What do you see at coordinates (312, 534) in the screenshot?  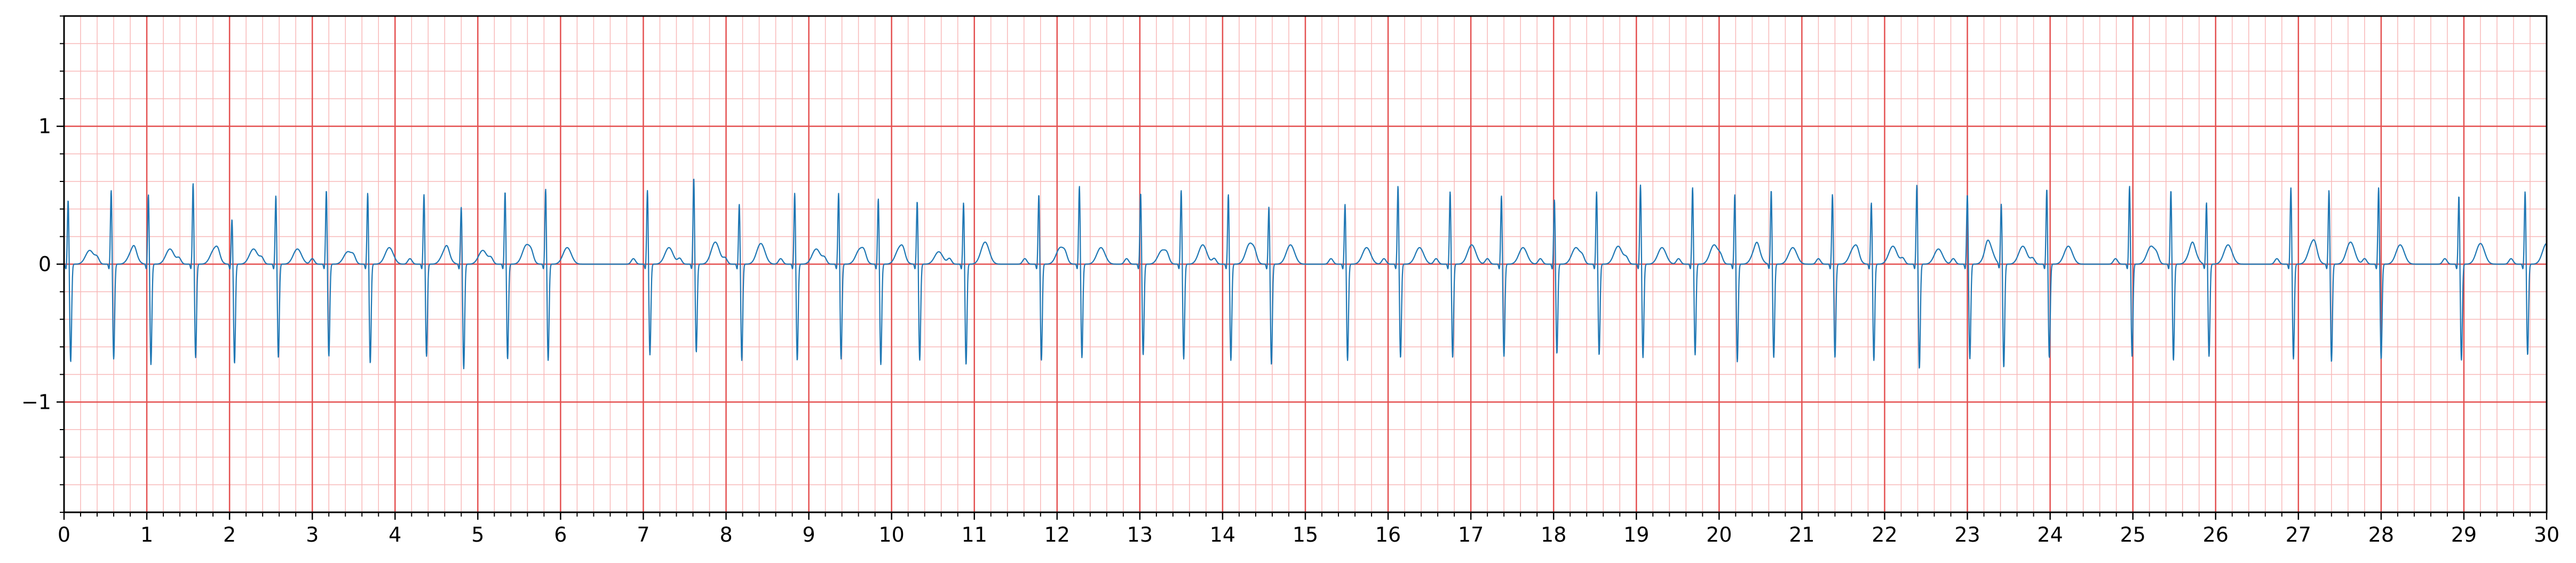 I see `x-tick-label: 3` at bounding box center [312, 534].